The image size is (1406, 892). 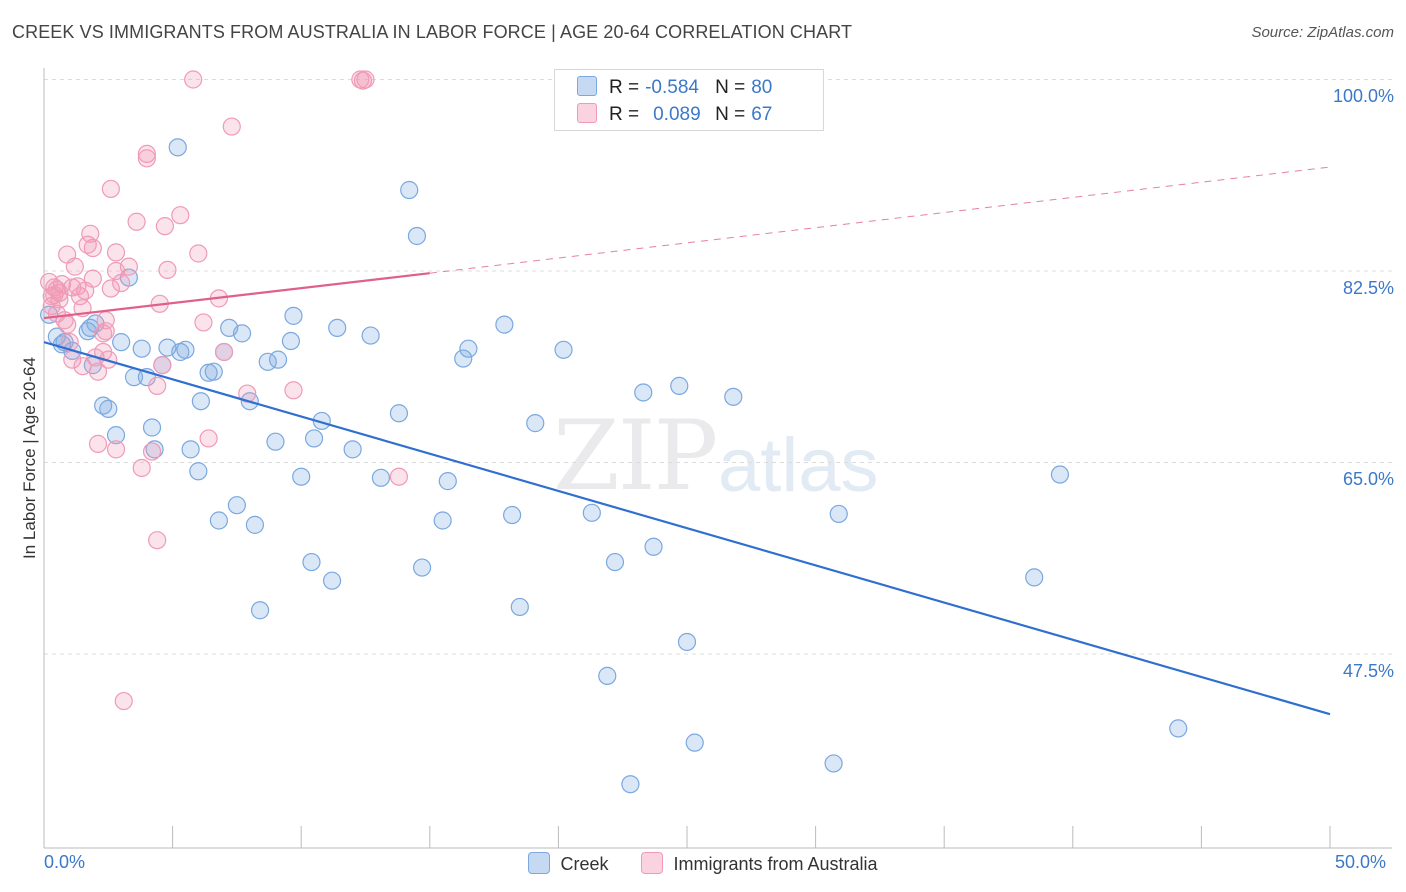 I want to click on x-tick-label-end: 50.0%, so click(x=1361, y=862).